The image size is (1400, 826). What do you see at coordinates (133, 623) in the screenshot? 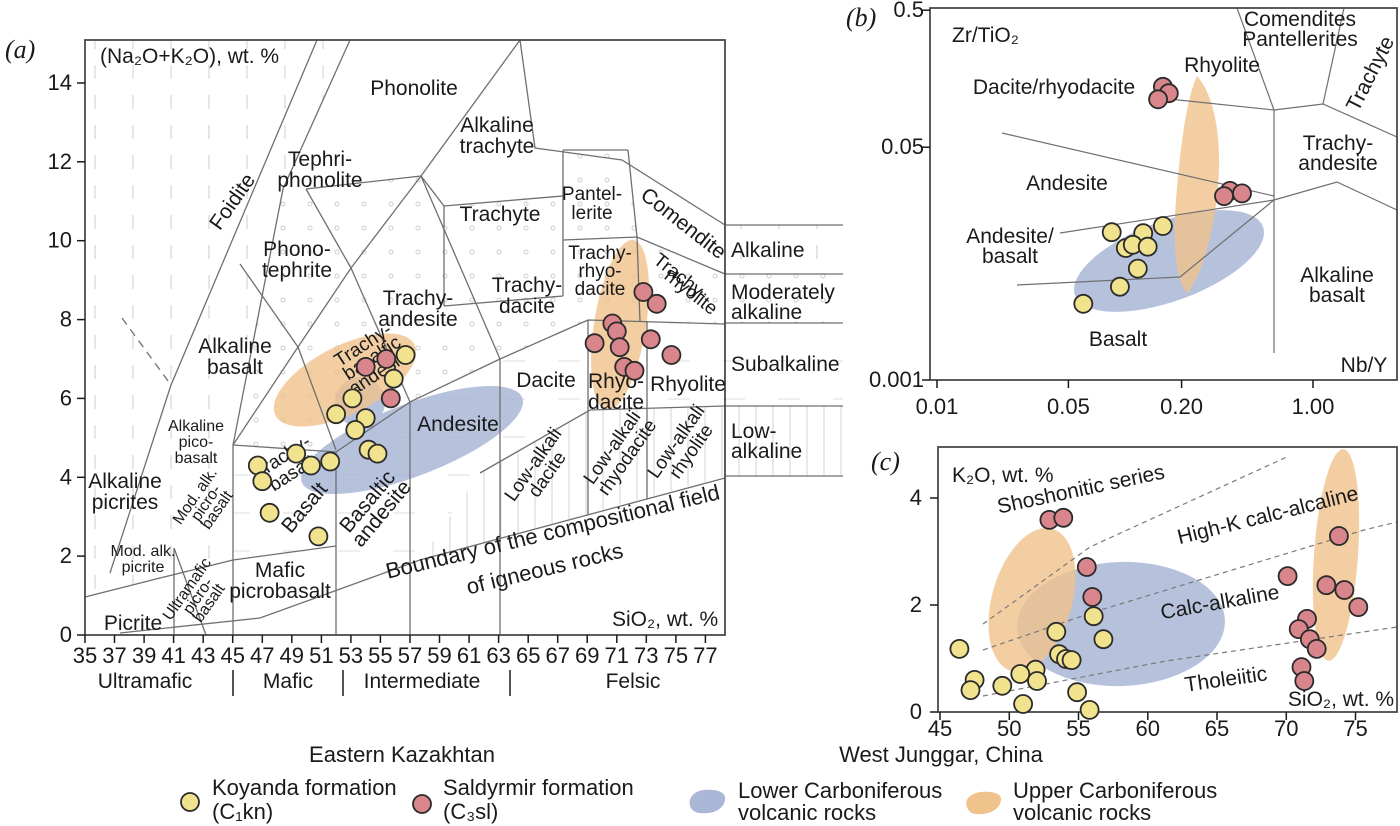
I see `field-picrite: Picrite` at bounding box center [133, 623].